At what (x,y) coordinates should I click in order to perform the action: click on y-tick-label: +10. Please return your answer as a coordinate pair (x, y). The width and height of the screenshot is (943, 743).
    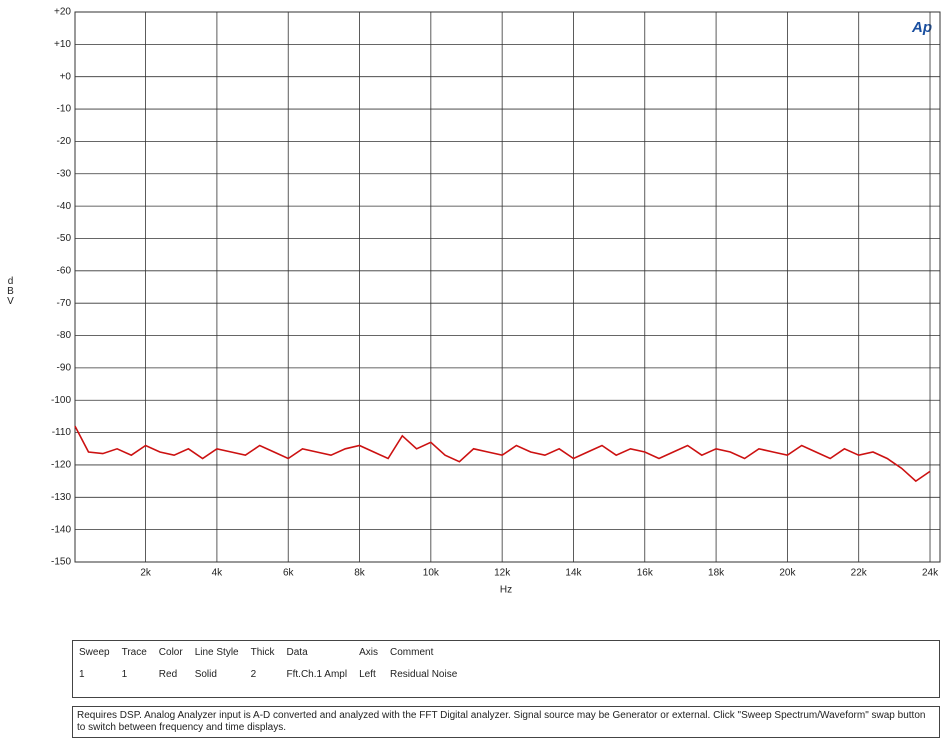
    Looking at the image, I should click on (62, 44).